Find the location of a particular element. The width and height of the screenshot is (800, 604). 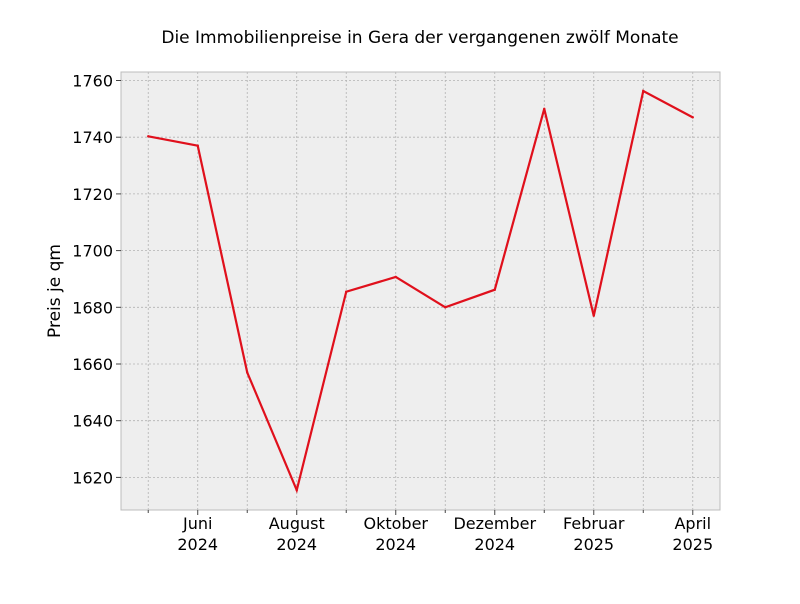

x-tick-label-month: Juni is located at coordinates (197, 523).